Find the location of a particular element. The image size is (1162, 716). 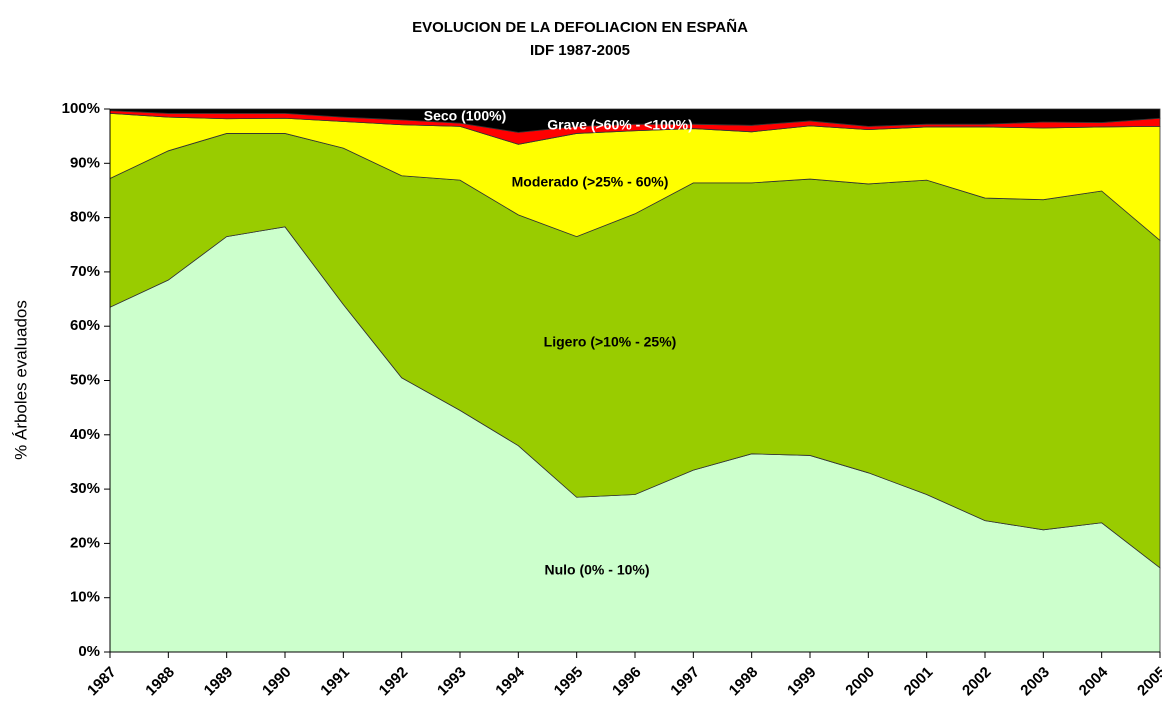

y-tick-label: 60% is located at coordinates (85, 325).